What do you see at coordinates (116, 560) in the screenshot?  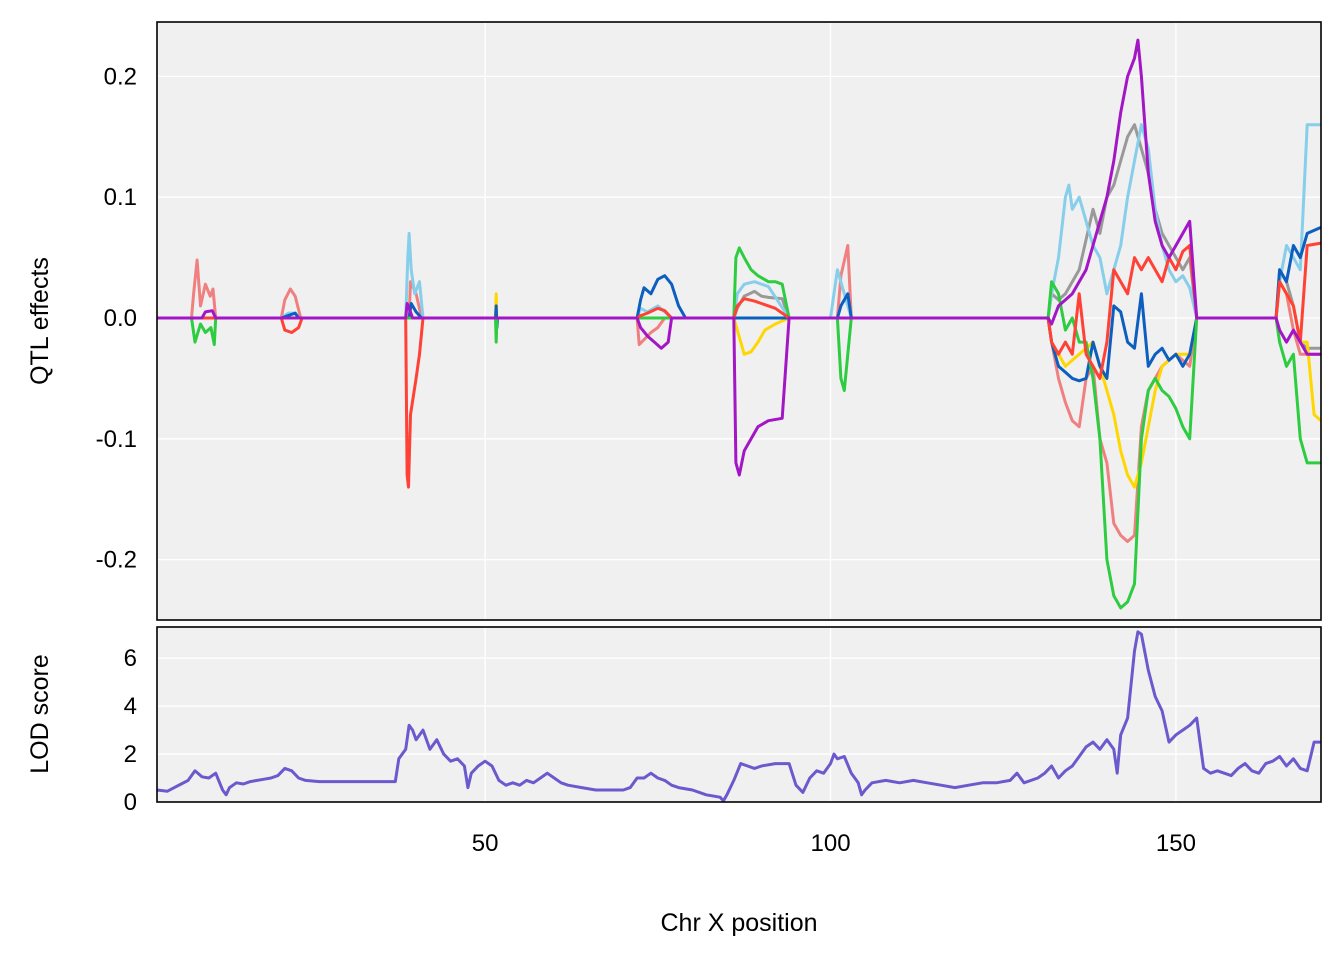 I see `effects-y-tick-label: -0.2` at bounding box center [116, 560].